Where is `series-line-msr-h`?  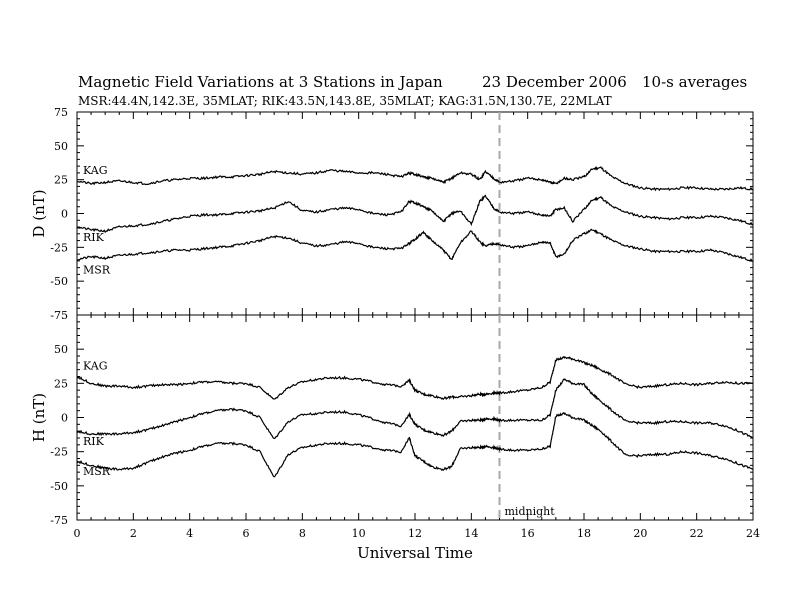 series-line-msr-h is located at coordinates (415, 445).